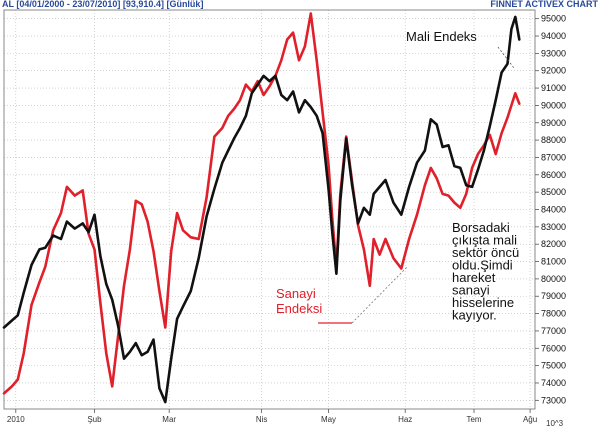  I want to click on sanayi-endeksi-label-line2: Endeksi, so click(299, 308).